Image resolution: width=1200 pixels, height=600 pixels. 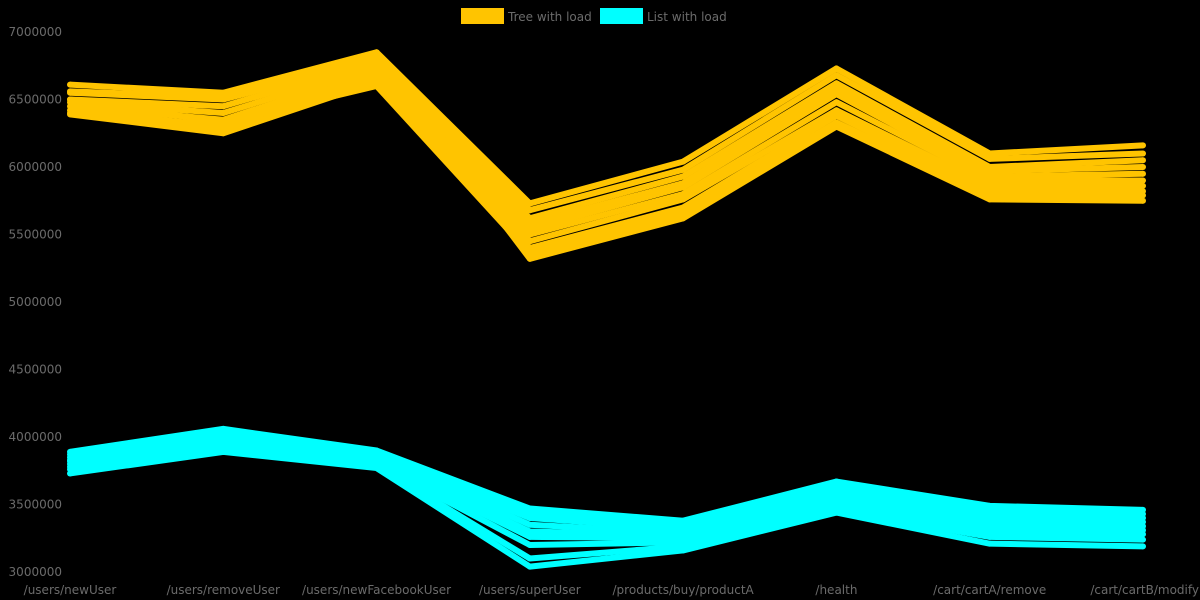 I want to click on y-tick-label: 6000000, so click(x=35, y=167).